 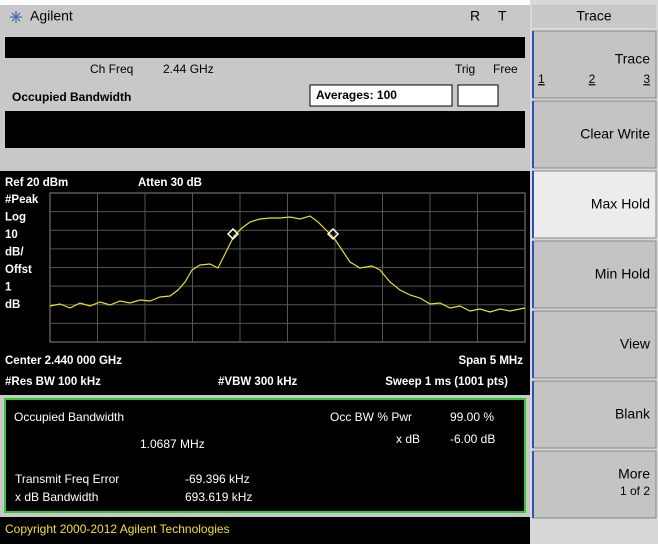 I want to click on softkey: Min Hold, so click(x=594, y=274).